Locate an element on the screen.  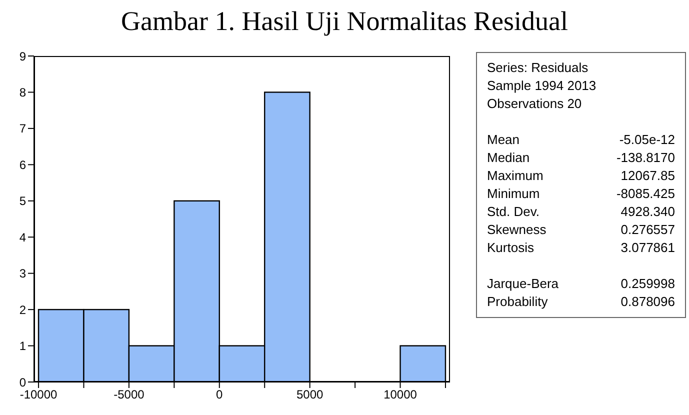
y-tick-label: 3 is located at coordinates (22, 273).